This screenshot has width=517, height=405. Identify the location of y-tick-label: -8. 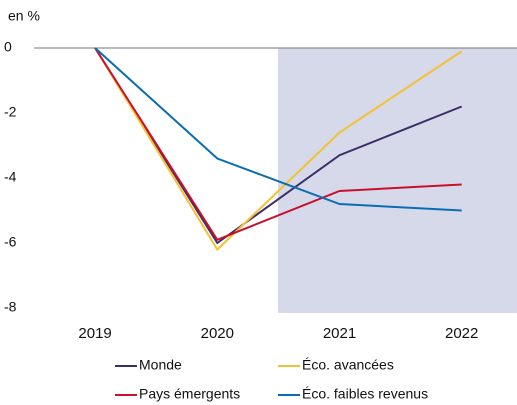
(10, 307).